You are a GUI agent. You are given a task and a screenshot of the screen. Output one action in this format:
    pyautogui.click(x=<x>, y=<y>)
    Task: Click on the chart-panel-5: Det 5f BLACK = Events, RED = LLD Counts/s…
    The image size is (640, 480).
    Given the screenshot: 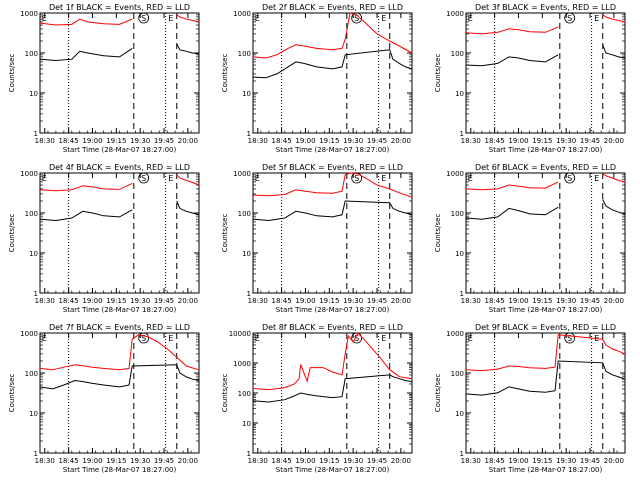 What is the action you would take?
    pyautogui.click(x=317, y=238)
    